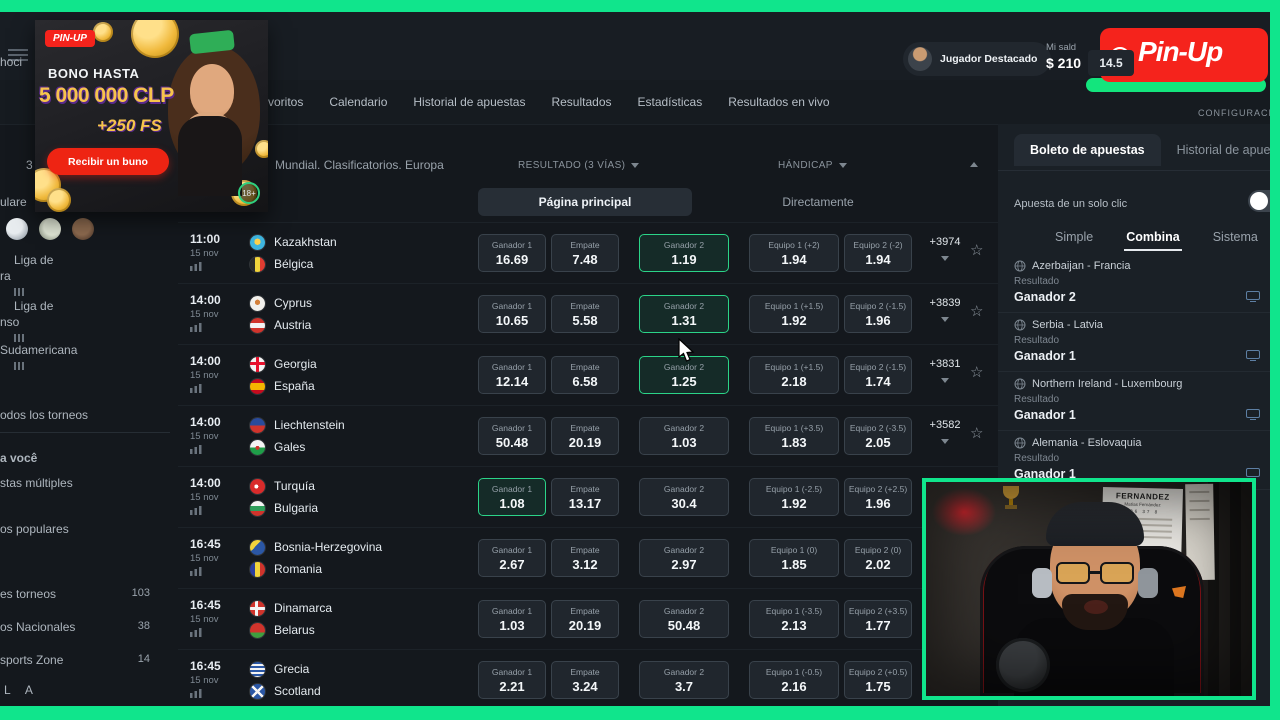 This screenshot has width=1280, height=720. I want to click on featured-player-badge: Jugador Destacado, so click(977, 59).